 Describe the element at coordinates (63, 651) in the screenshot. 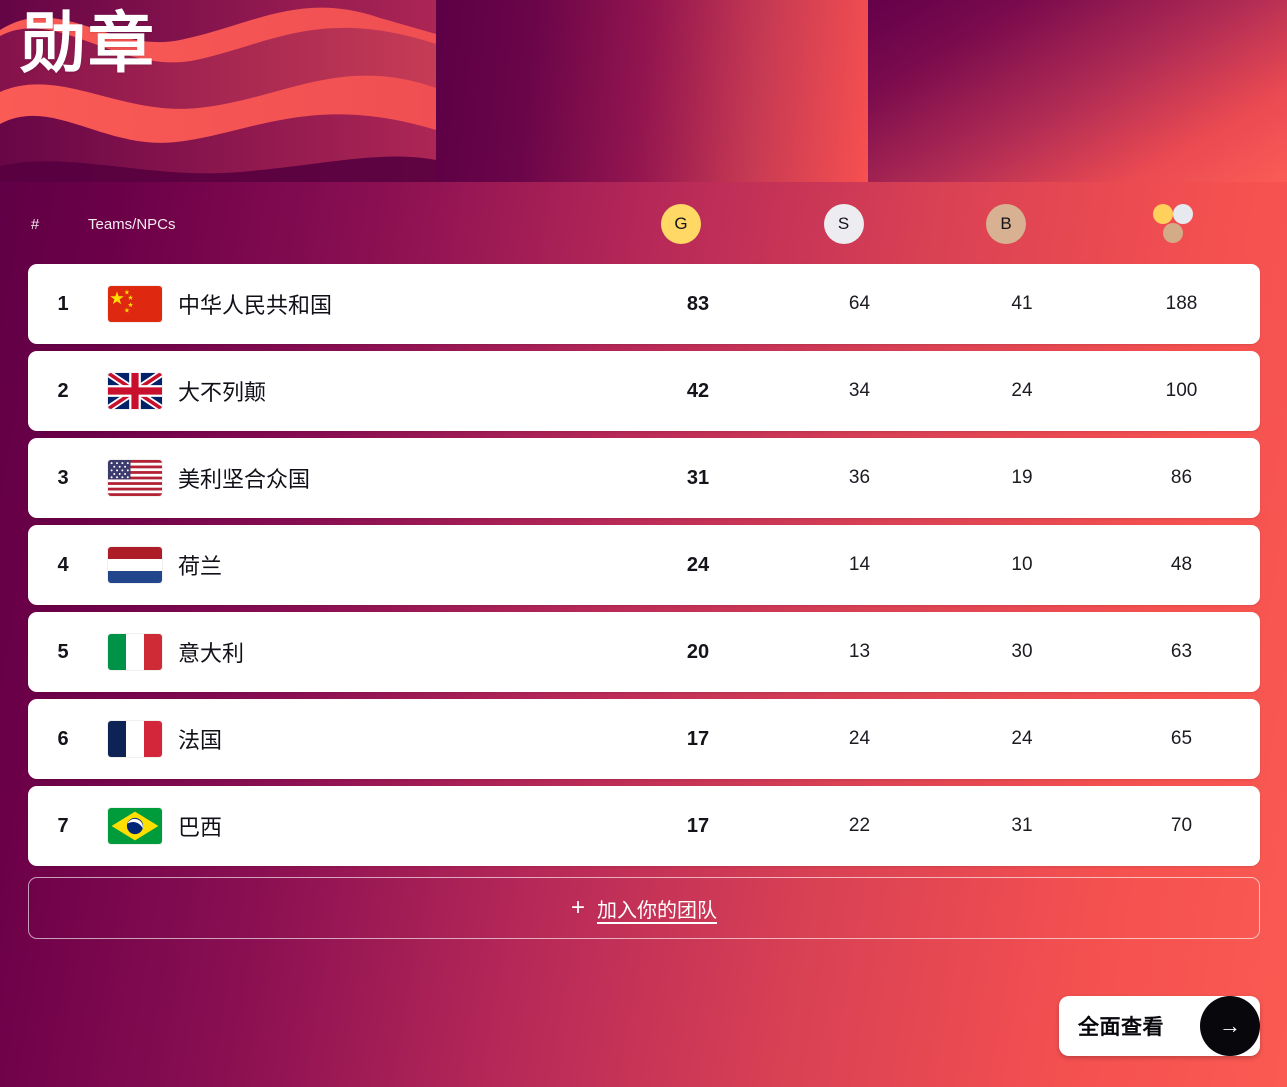

I see `row-rank: 5` at that location.